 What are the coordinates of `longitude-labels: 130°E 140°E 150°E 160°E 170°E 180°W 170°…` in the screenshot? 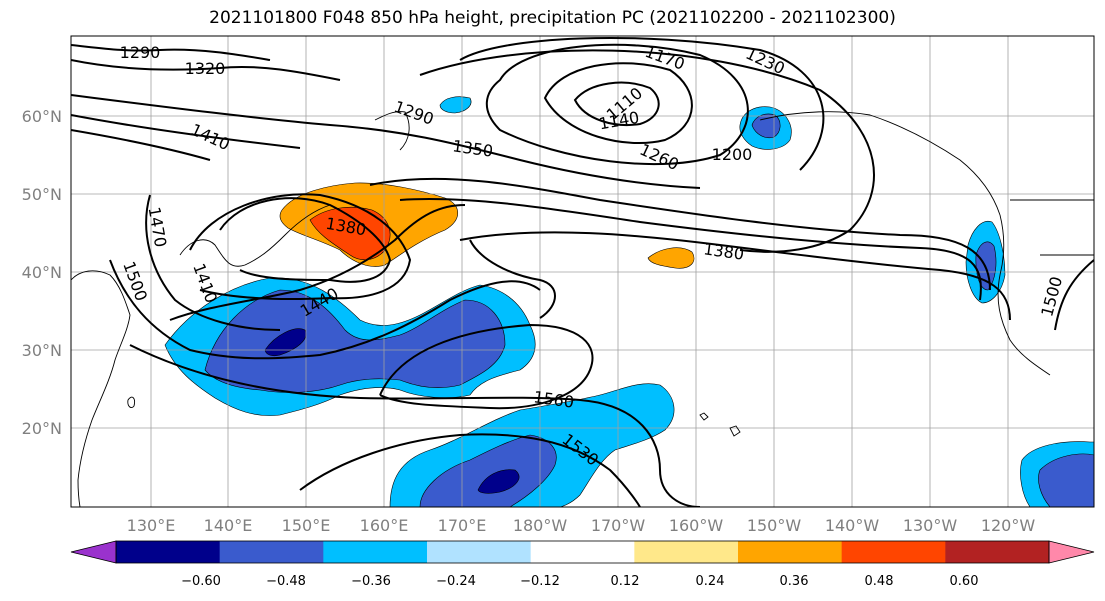 It's located at (581, 525).